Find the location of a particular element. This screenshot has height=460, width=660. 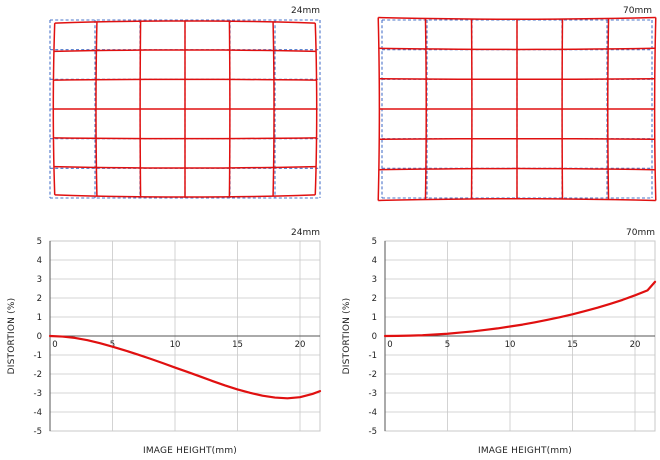

y-axis-label-70mm: DISTORTION (%) is located at coordinates (347, 336).